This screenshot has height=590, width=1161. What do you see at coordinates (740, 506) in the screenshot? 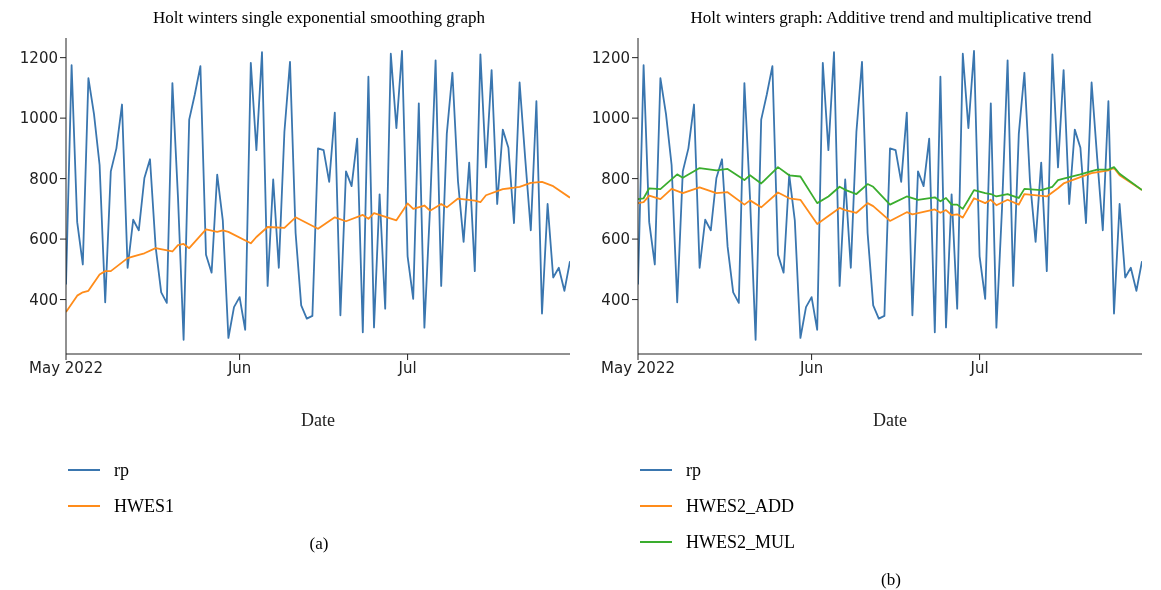
I see `legend-label: HWES2_ADD` at bounding box center [740, 506].